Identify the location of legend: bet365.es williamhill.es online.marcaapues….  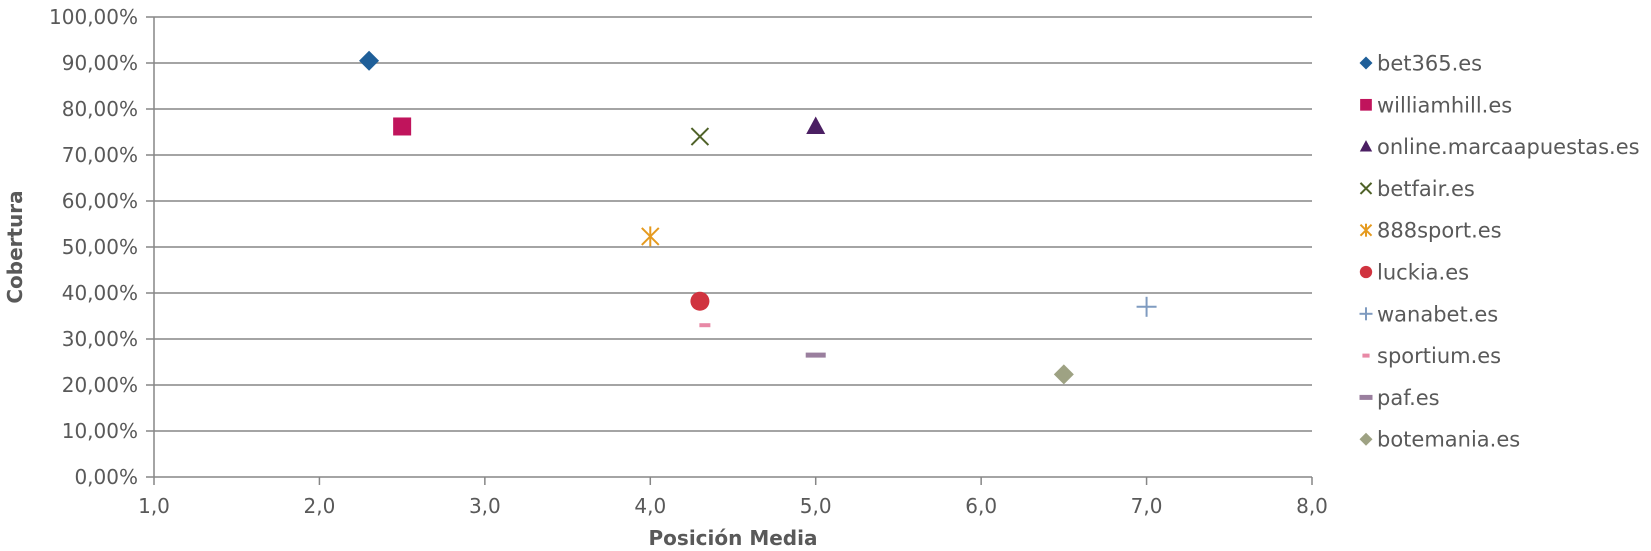
(1499, 252).